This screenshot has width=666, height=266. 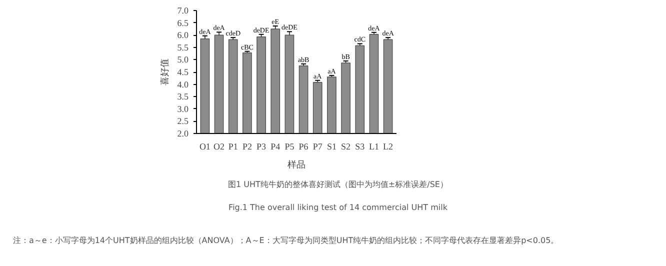 I want to click on x-tick-label: P3, so click(x=261, y=147).